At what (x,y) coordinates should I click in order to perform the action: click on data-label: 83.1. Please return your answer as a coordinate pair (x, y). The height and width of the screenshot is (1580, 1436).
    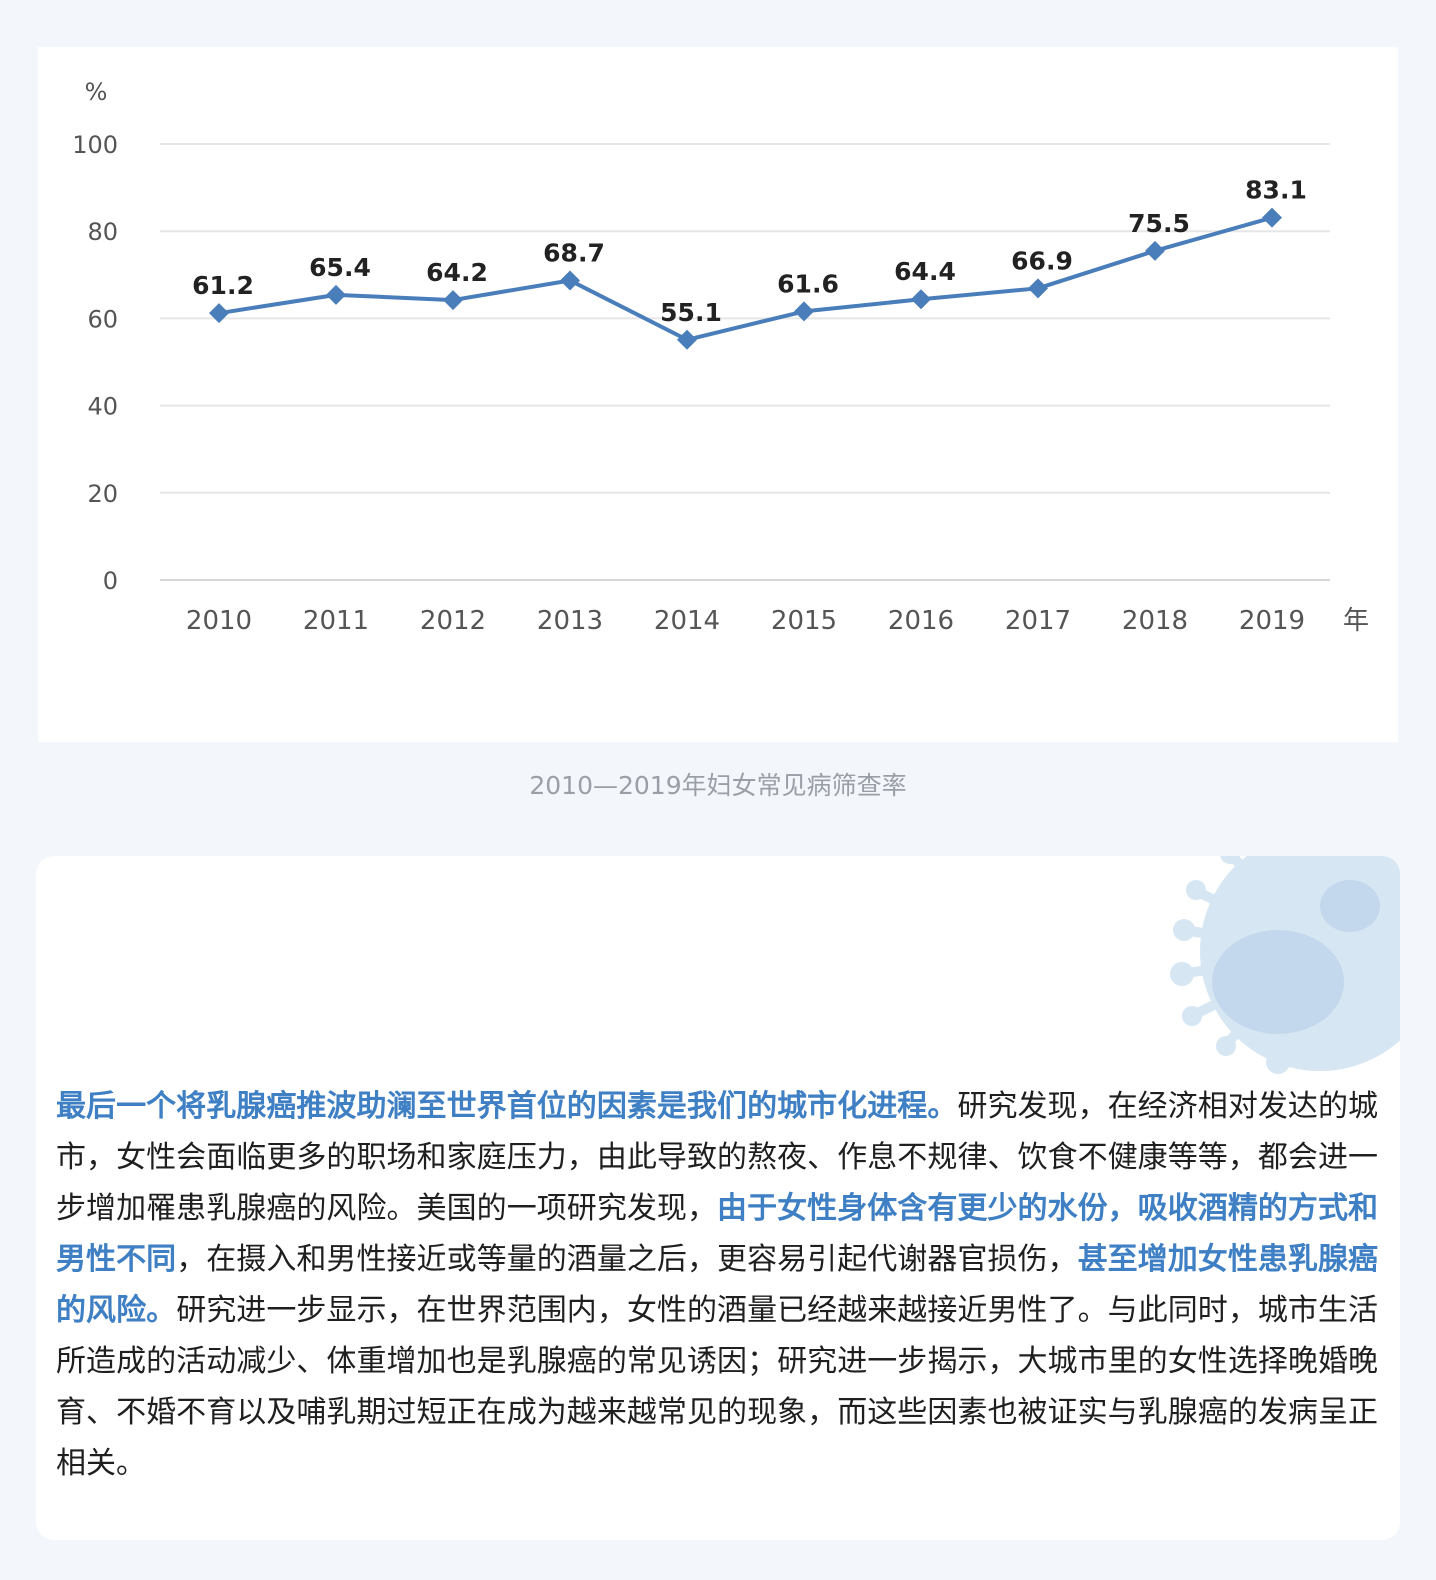
    Looking at the image, I should click on (1276, 190).